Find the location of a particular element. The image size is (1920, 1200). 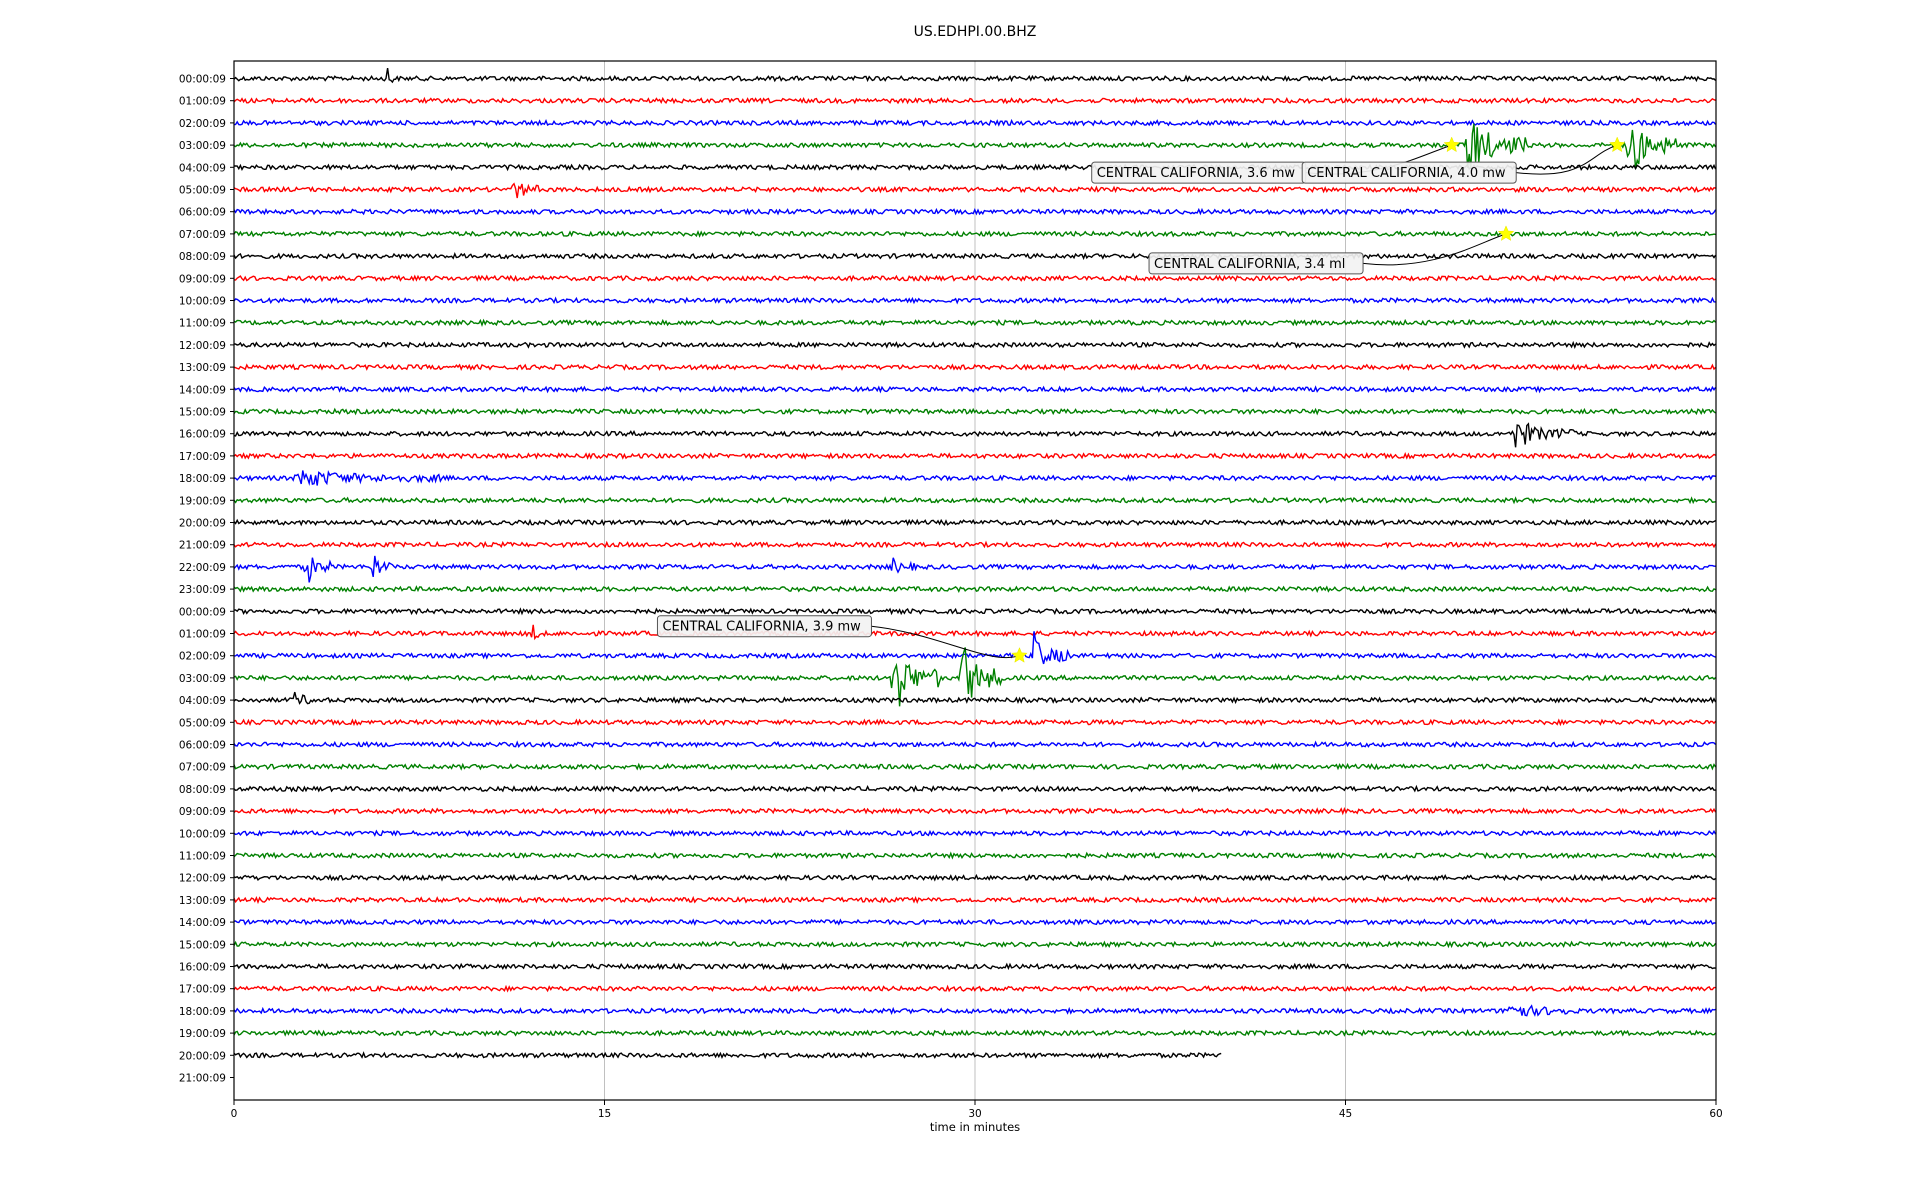

row-label: 06:00:09 is located at coordinates (202, 746).